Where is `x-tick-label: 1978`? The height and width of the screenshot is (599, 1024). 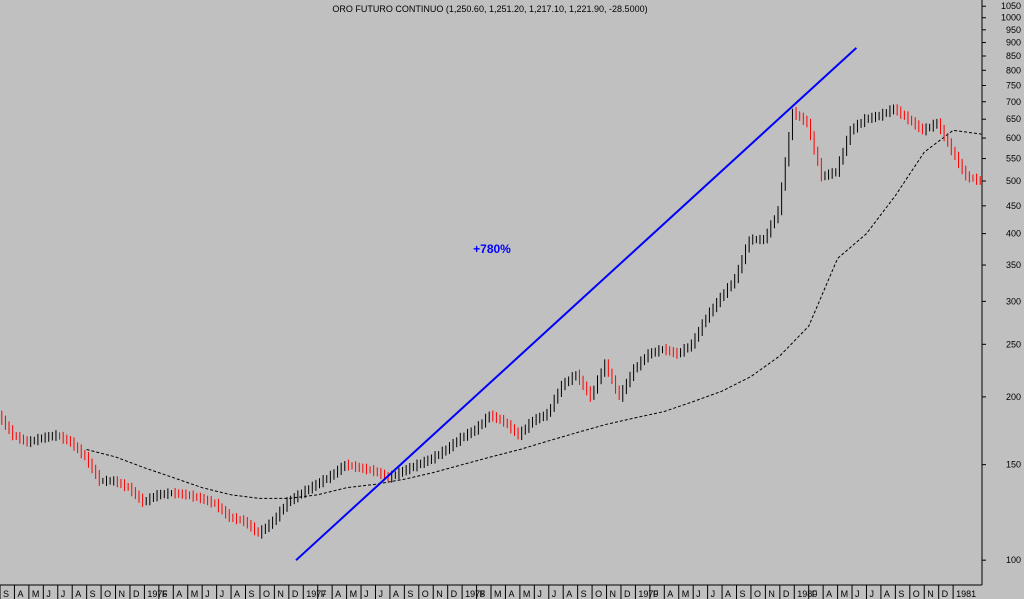
x-tick-label: 1978 is located at coordinates (475, 594).